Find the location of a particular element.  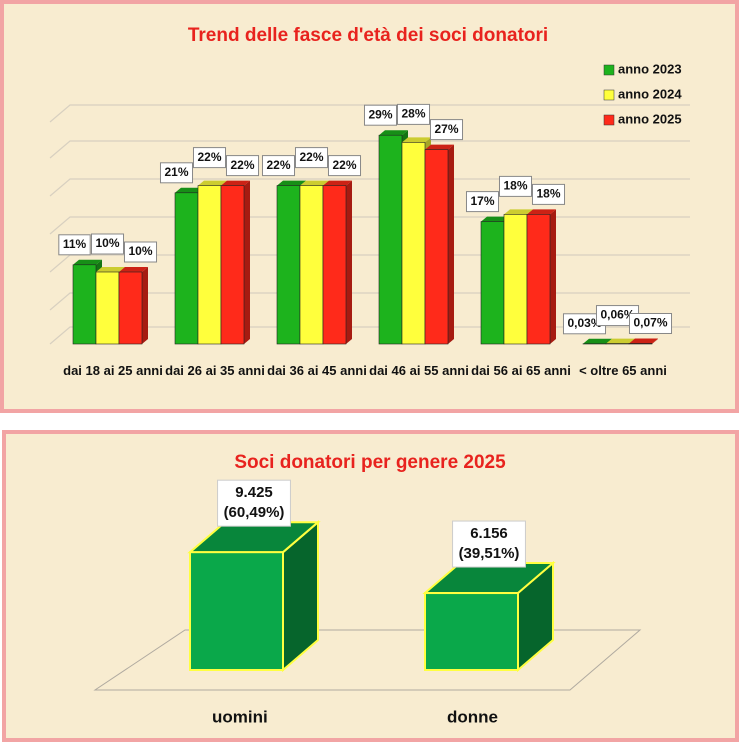

value-label: 17% is located at coordinates (482, 201).